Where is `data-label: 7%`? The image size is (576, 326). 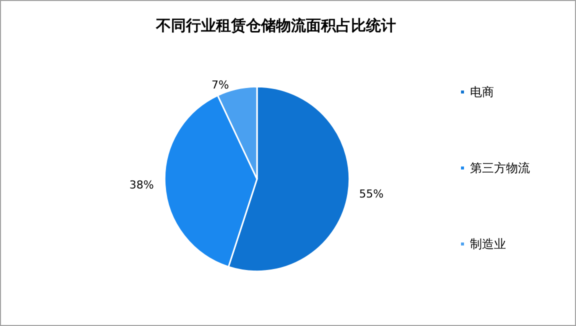 data-label: 7% is located at coordinates (220, 85).